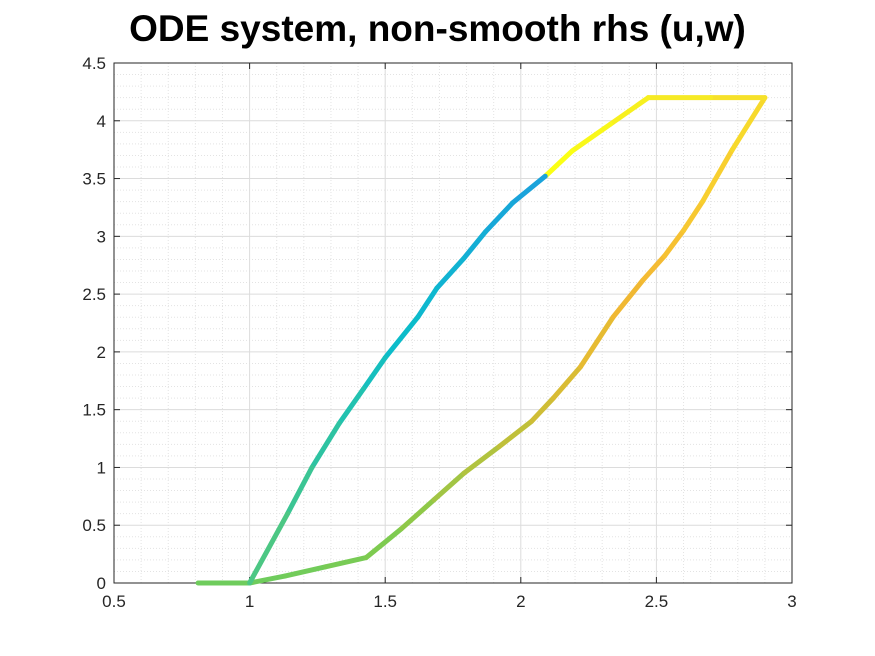 The width and height of the screenshot is (875, 656). Describe the element at coordinates (101, 236) in the screenshot. I see `y-tick-label: 3` at that location.